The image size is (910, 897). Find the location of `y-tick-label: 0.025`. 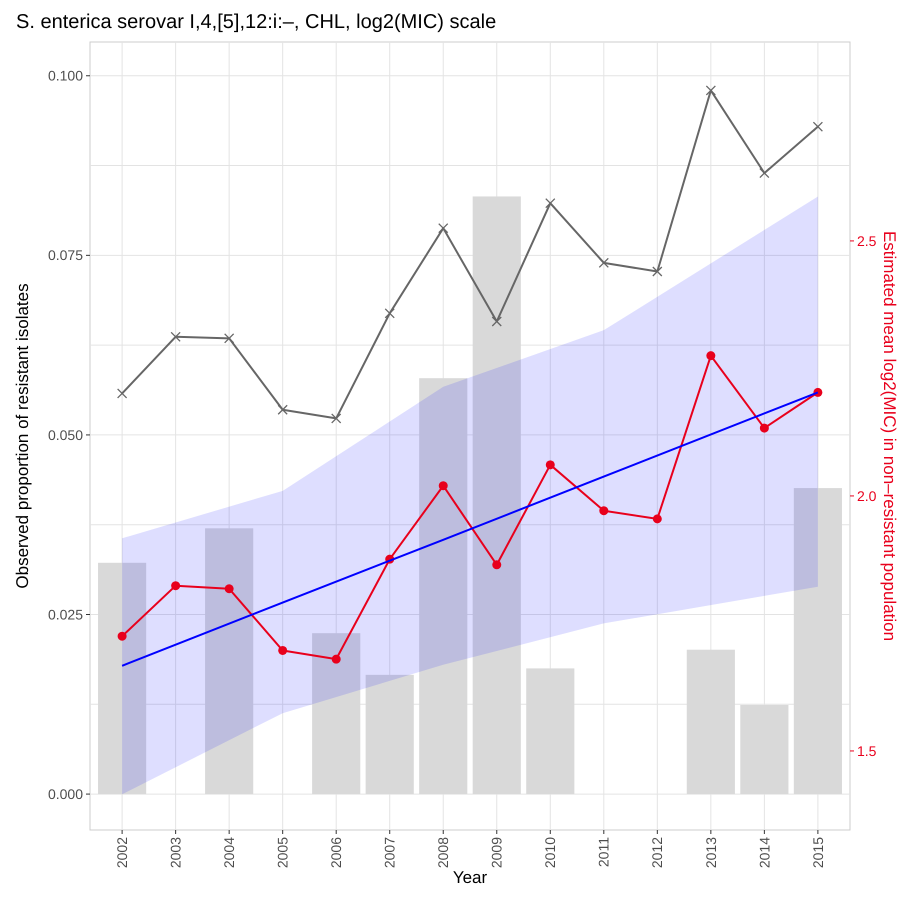

y-tick-label: 0.025 is located at coordinates (66, 614).